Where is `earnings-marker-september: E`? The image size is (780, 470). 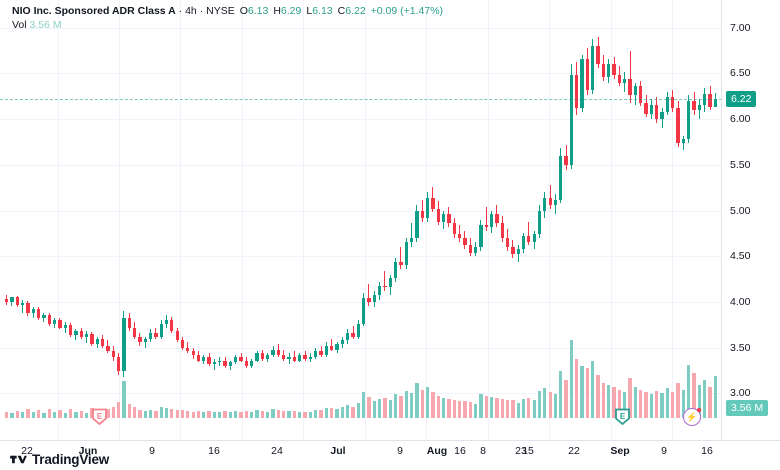
earnings-marker-september: E is located at coordinates (622, 416).